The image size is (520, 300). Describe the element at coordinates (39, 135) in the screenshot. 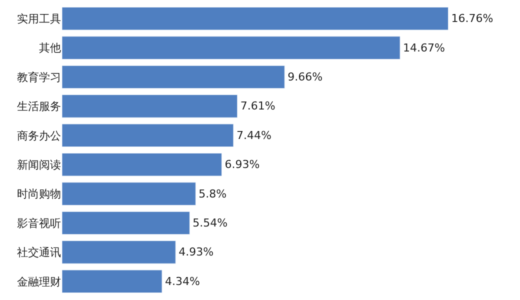

I see `y-tick-label: 商务办公` at that location.